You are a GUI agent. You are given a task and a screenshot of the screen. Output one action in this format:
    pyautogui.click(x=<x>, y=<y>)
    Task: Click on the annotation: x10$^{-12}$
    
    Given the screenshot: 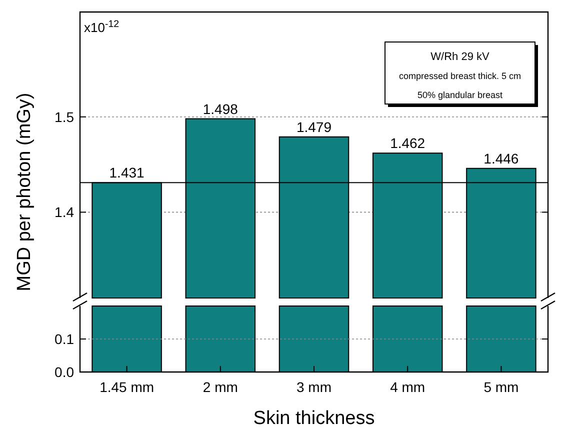 What is the action you would take?
    pyautogui.click(x=102, y=26)
    